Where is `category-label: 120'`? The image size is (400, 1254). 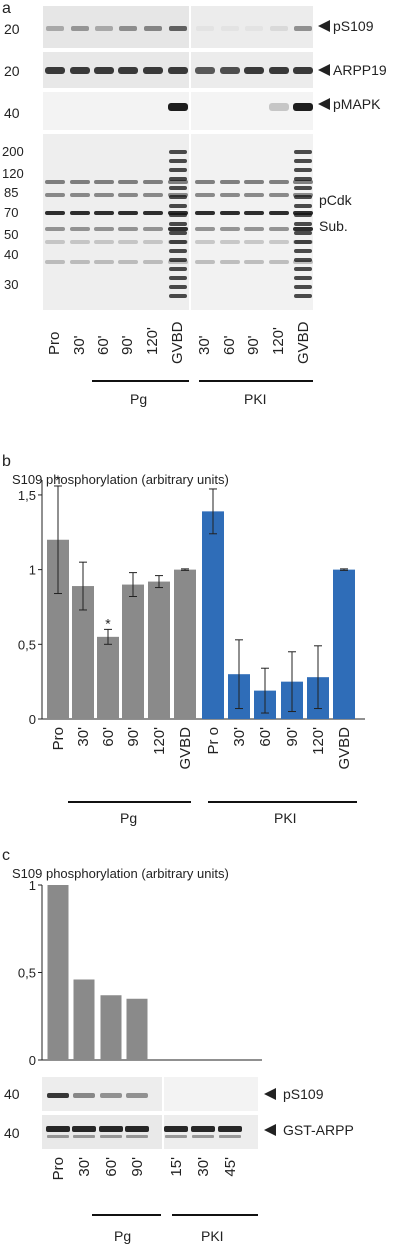
category-label: 120' is located at coordinates (159, 741).